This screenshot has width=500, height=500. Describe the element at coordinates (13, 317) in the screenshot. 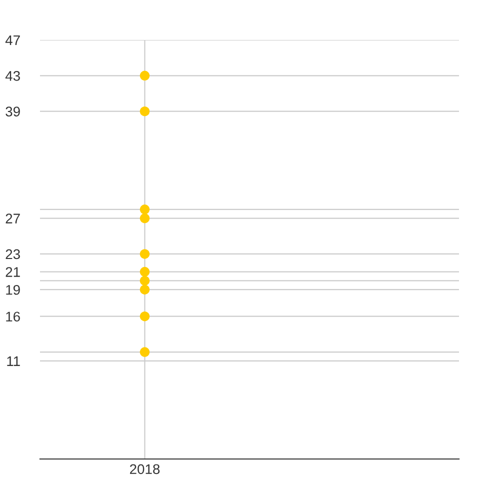

I see `y-tick-label: 16` at that location.